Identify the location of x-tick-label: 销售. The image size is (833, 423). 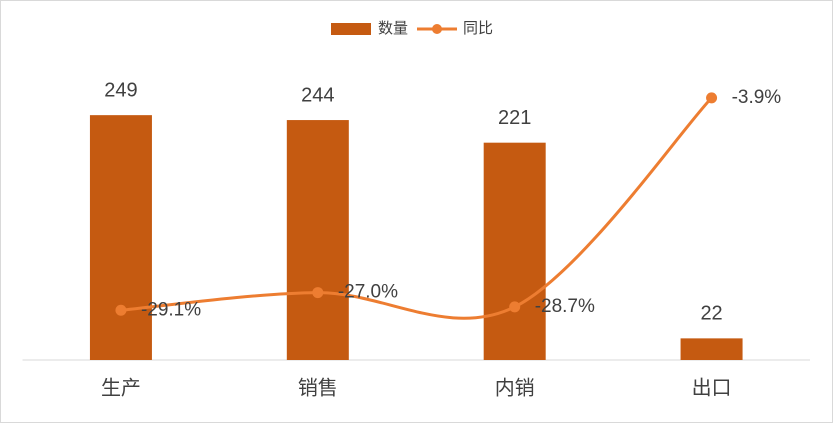
(318, 387).